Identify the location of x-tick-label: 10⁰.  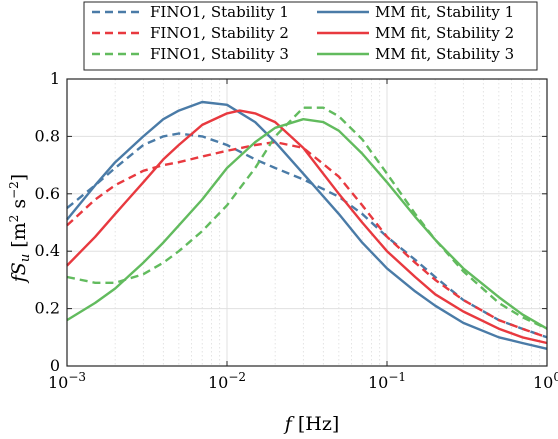
(545, 381).